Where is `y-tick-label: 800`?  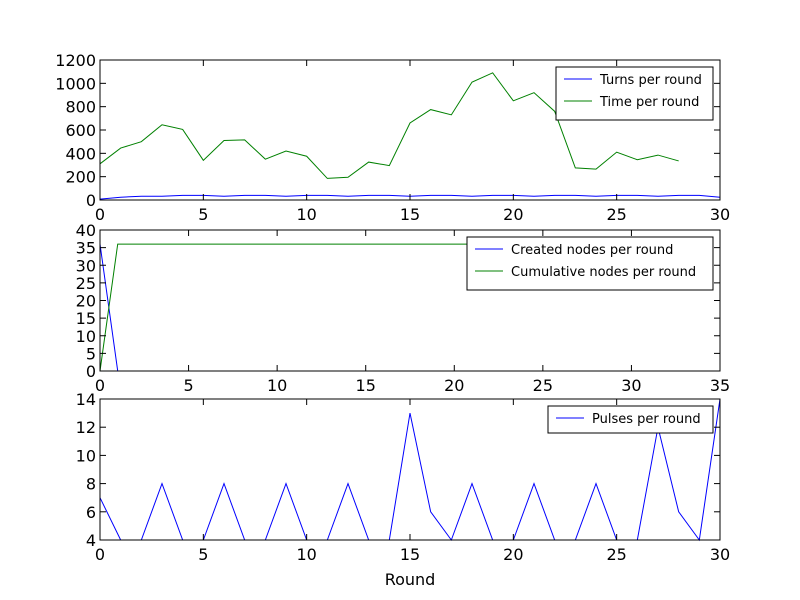 y-tick-label: 800 is located at coordinates (80, 107).